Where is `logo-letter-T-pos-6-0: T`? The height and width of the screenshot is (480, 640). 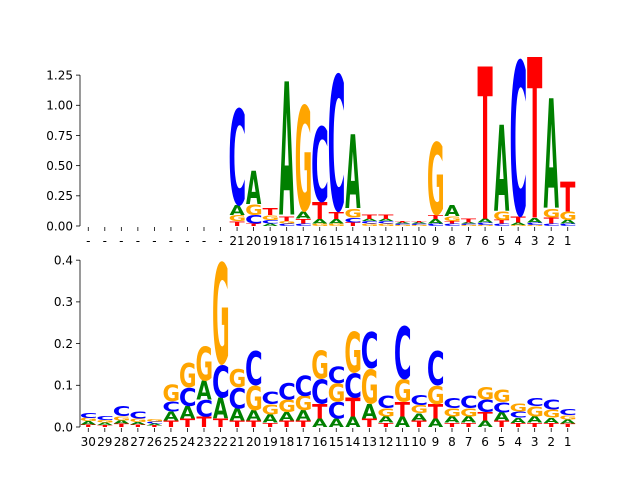
logo-letter-T-pos-6-0: T is located at coordinates (187, 423).